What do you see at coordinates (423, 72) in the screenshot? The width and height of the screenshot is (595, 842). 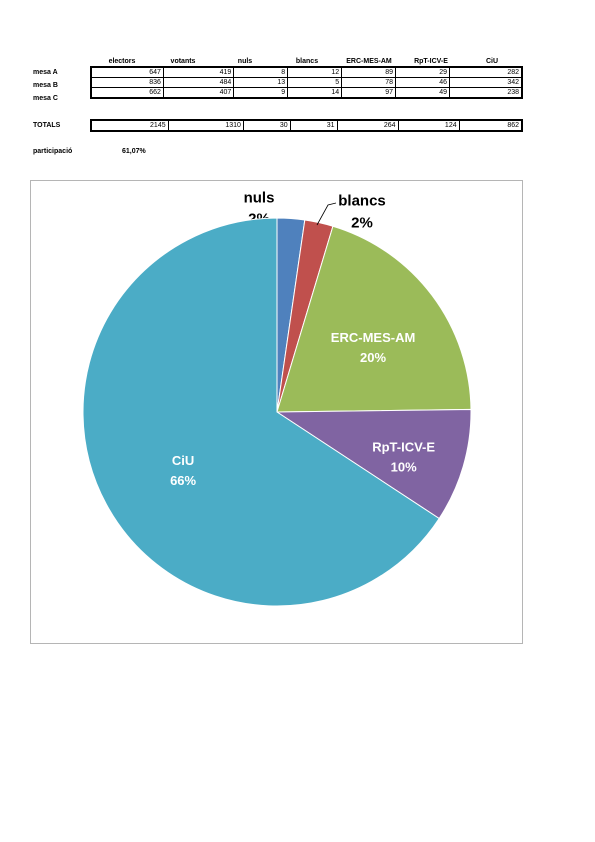 I see `table-cell: 29` at bounding box center [423, 72].